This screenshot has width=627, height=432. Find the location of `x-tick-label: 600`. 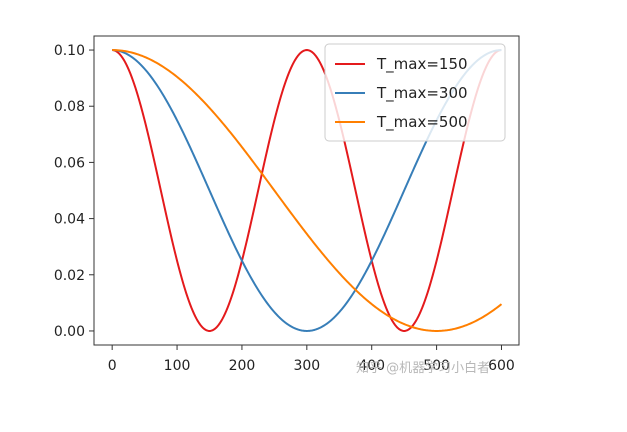

x-tick-label: 600 is located at coordinates (501, 366).